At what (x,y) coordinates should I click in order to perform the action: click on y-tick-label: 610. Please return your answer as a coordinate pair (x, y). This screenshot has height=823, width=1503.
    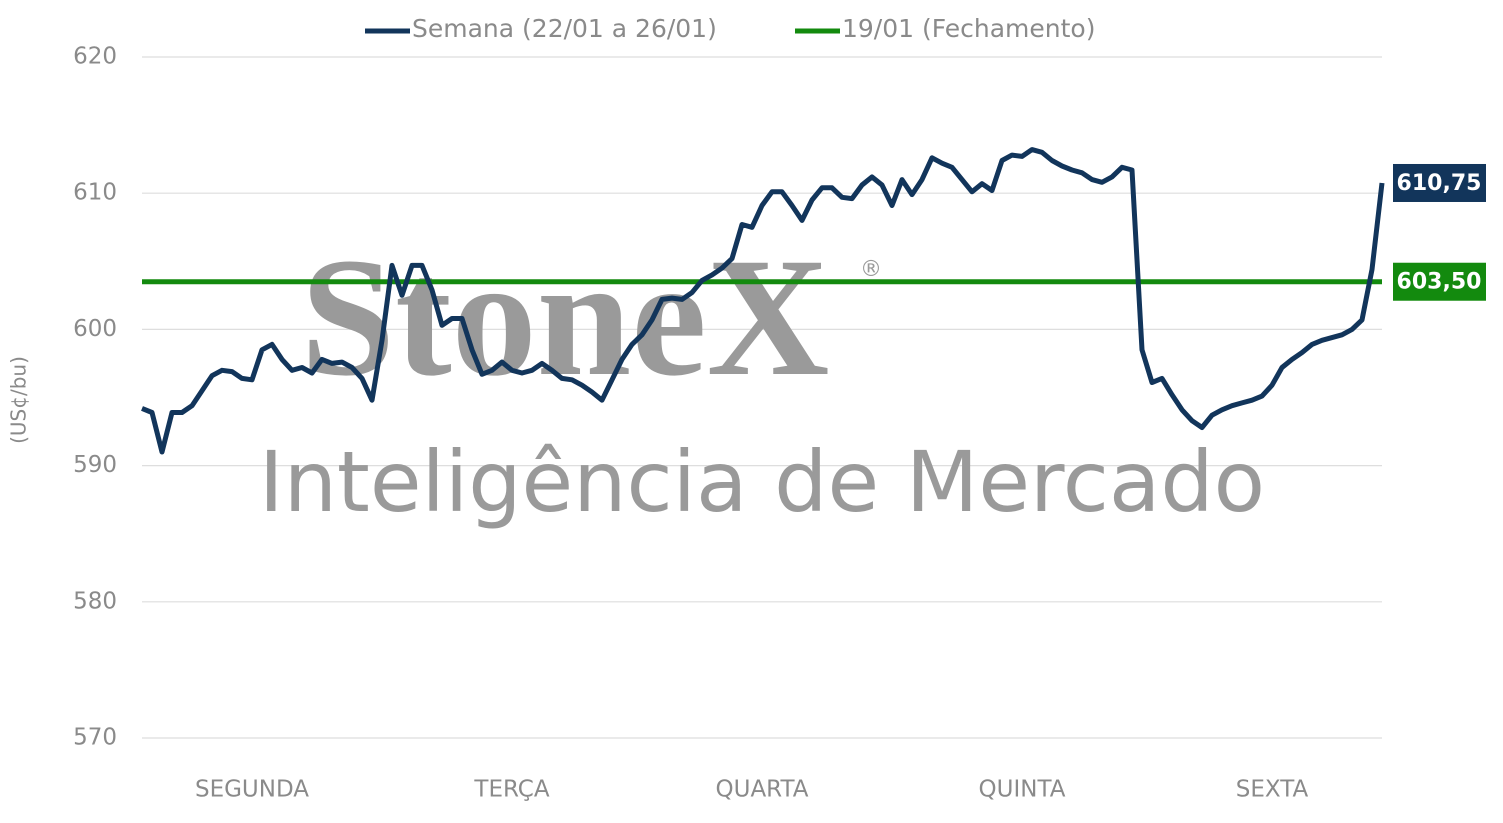
    Looking at the image, I should click on (95, 193).